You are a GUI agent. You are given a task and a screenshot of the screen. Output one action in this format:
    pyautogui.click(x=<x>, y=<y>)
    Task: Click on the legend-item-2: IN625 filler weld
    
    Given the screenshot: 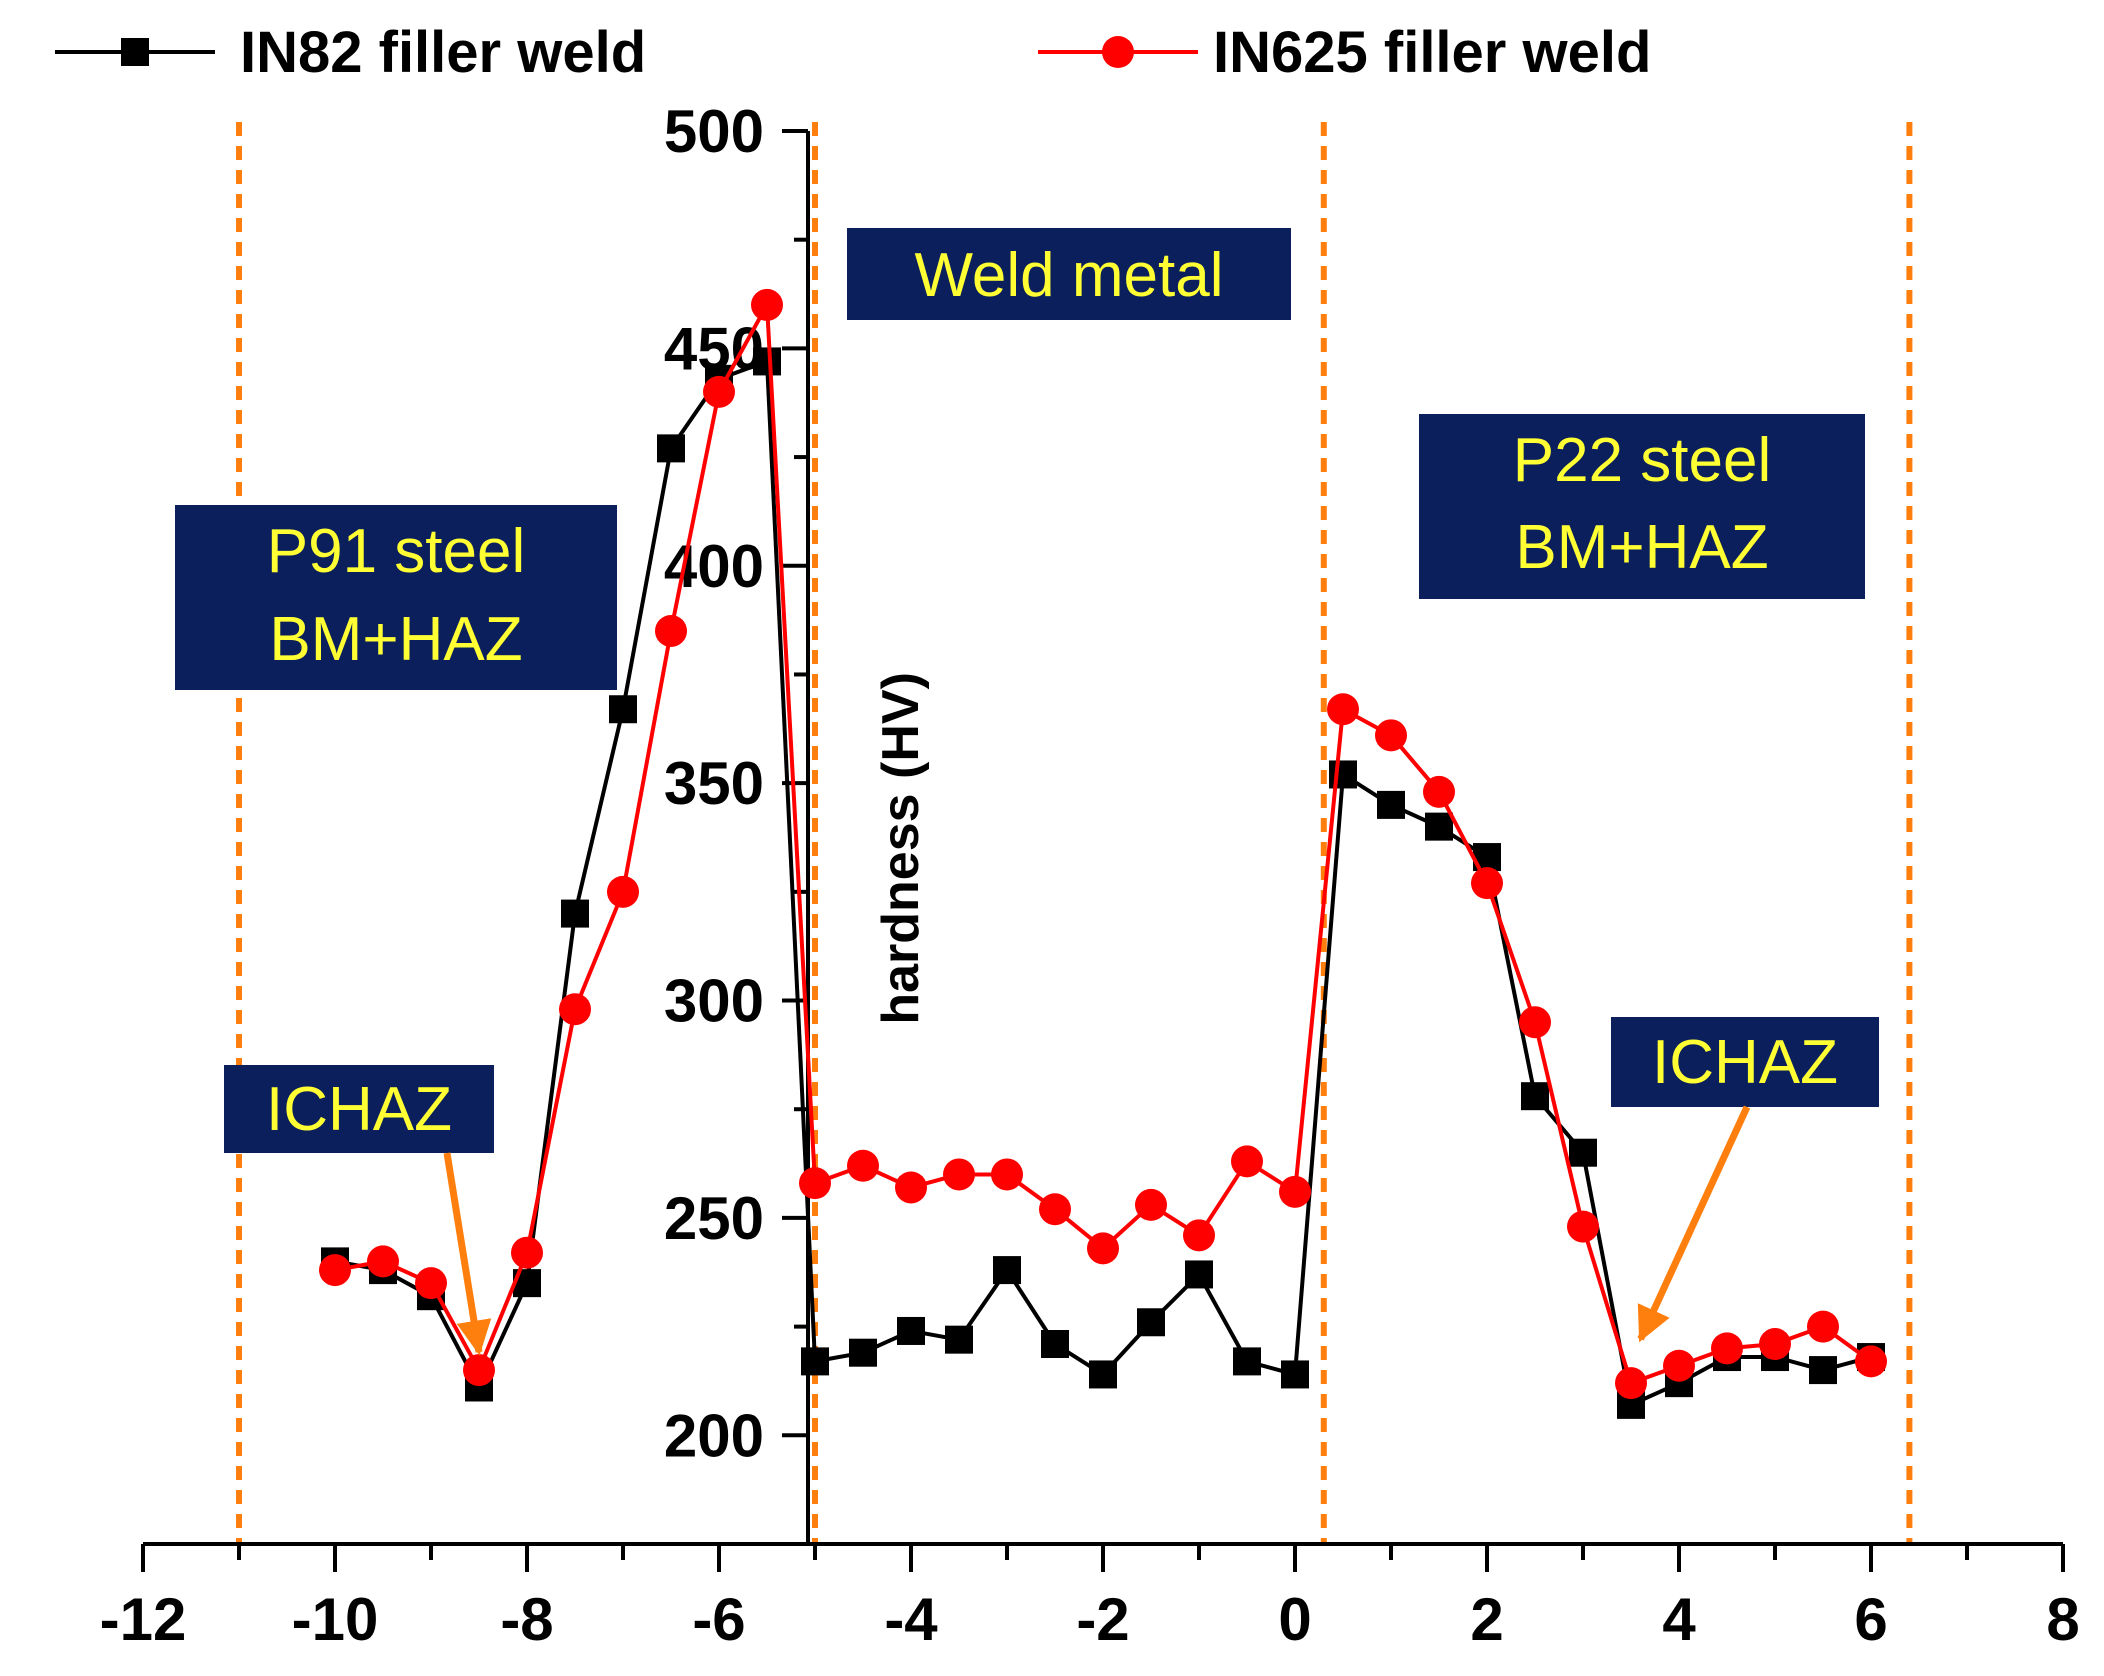 What is the action you would take?
    pyautogui.click(x=1344, y=52)
    